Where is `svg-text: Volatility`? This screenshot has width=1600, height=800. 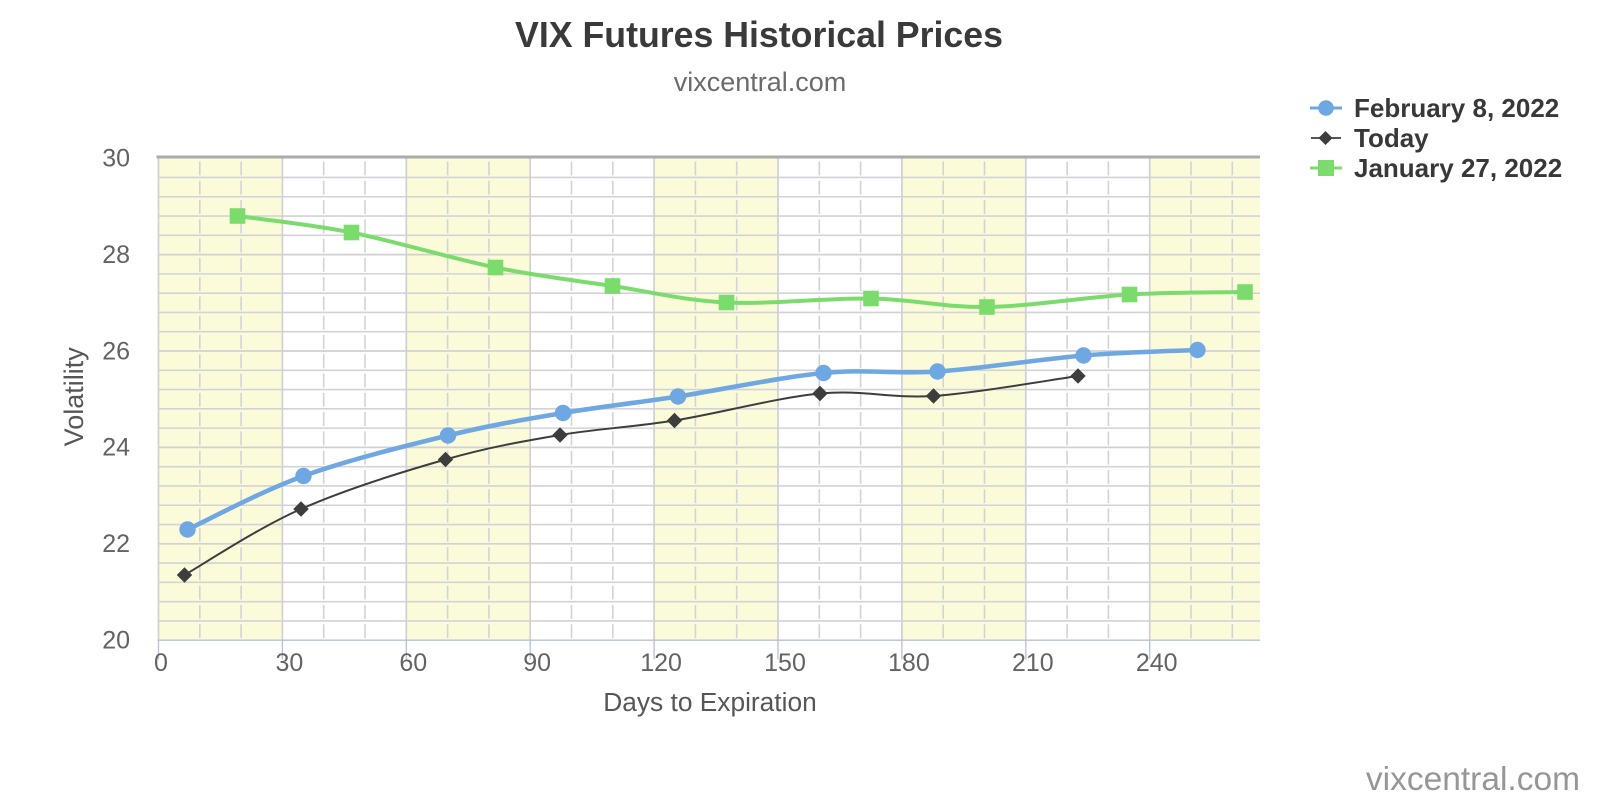
svg-text: Volatility is located at coordinates (74, 397).